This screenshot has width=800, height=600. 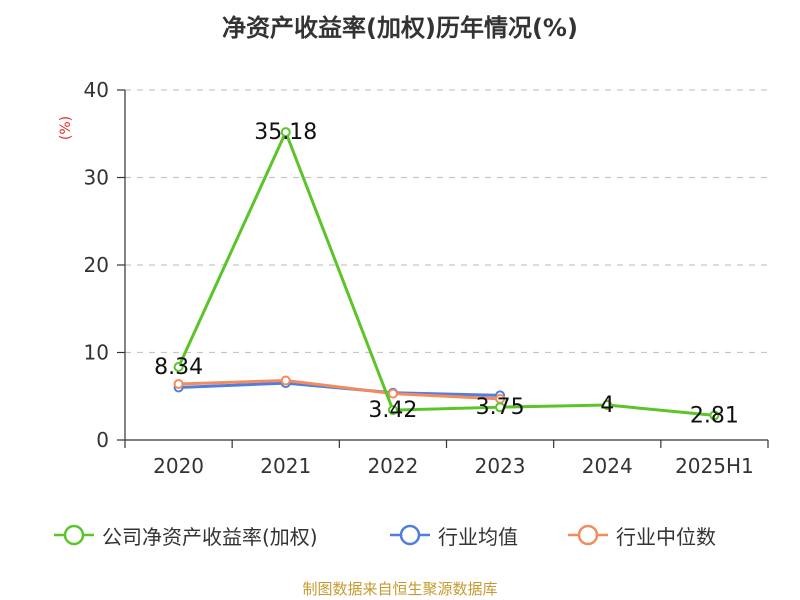 What do you see at coordinates (392, 466) in the screenshot?
I see `x-tick-label: 2022` at bounding box center [392, 466].